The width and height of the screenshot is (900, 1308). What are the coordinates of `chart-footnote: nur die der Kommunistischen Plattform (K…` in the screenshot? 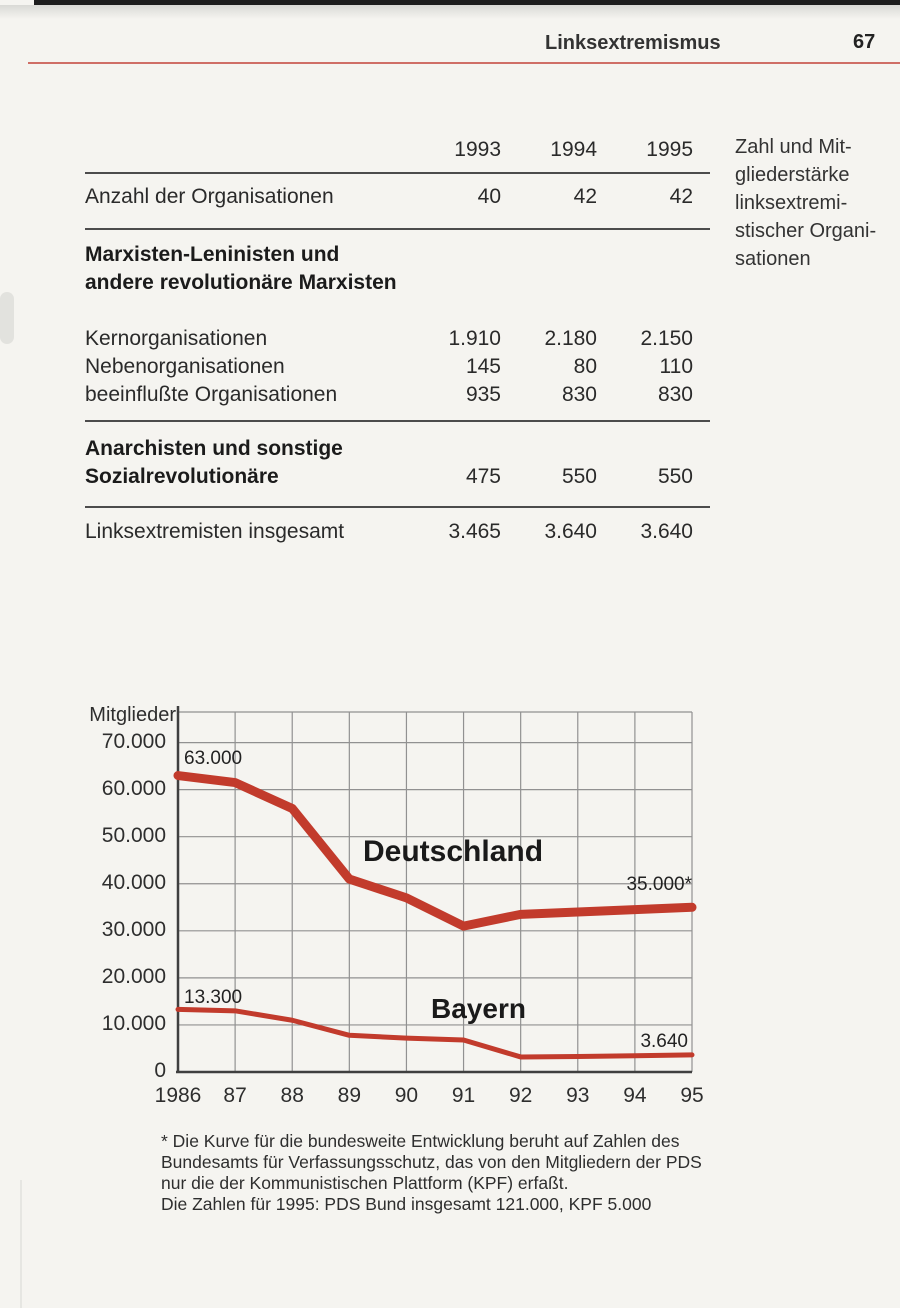 It's located at (365, 1183).